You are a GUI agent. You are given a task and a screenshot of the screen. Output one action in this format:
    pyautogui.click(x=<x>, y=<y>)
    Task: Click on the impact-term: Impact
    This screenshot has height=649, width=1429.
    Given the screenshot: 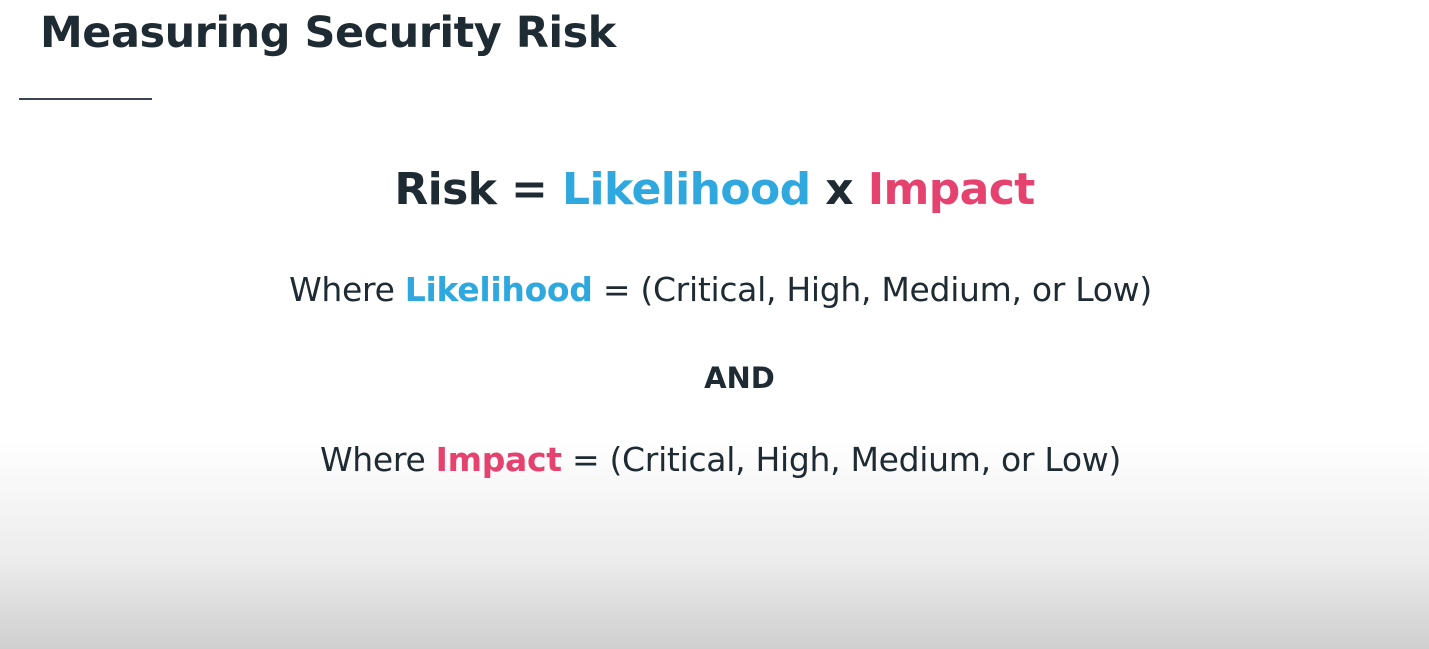 What is the action you would take?
    pyautogui.click(x=498, y=459)
    